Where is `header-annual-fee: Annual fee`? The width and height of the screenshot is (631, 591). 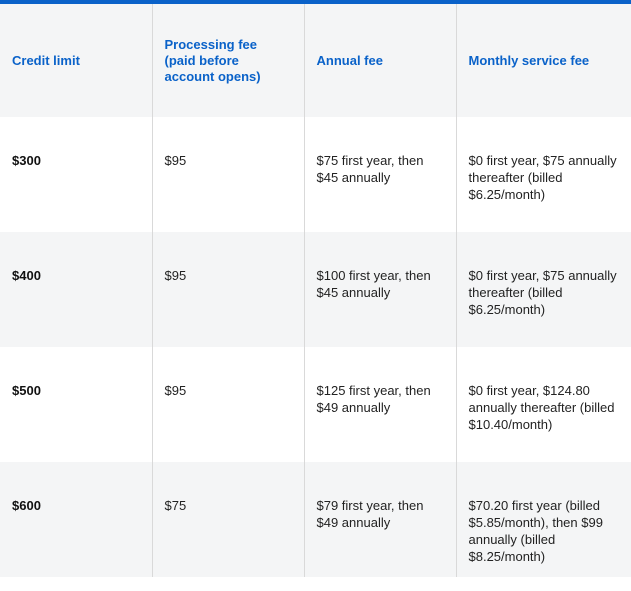
header-annual-fee: Annual fee is located at coordinates (379, 60).